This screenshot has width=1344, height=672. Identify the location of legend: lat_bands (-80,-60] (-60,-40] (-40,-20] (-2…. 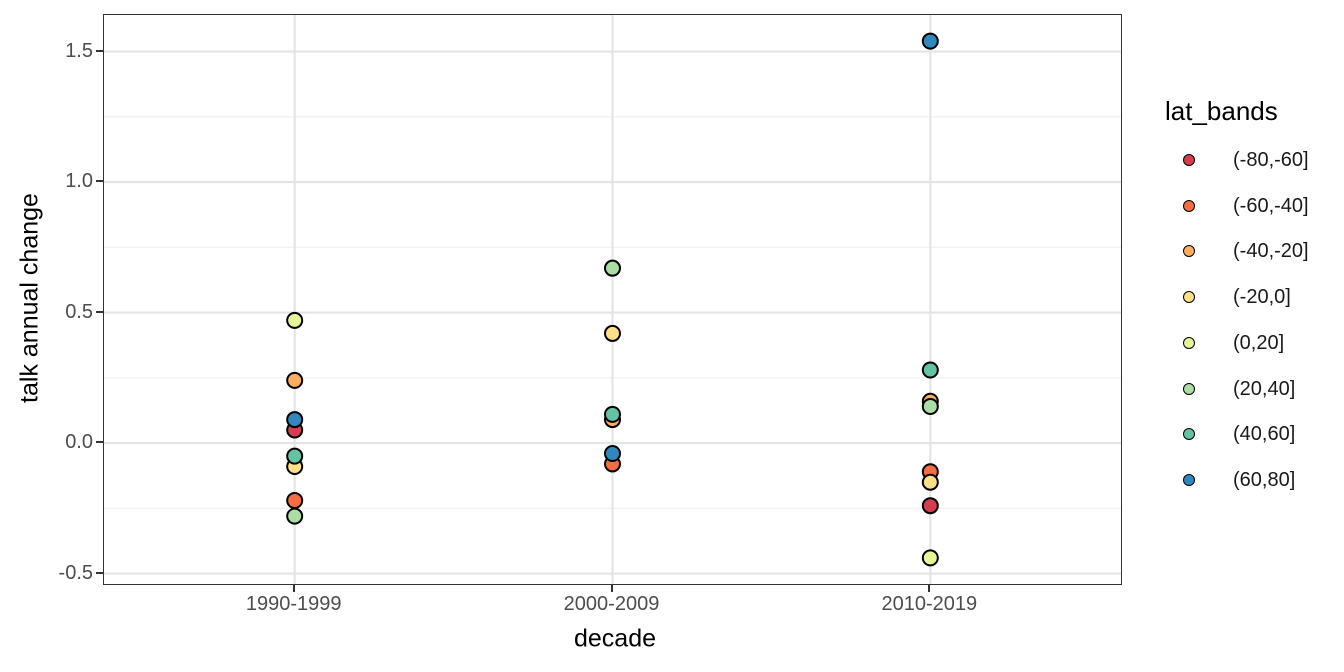
(1252, 306).